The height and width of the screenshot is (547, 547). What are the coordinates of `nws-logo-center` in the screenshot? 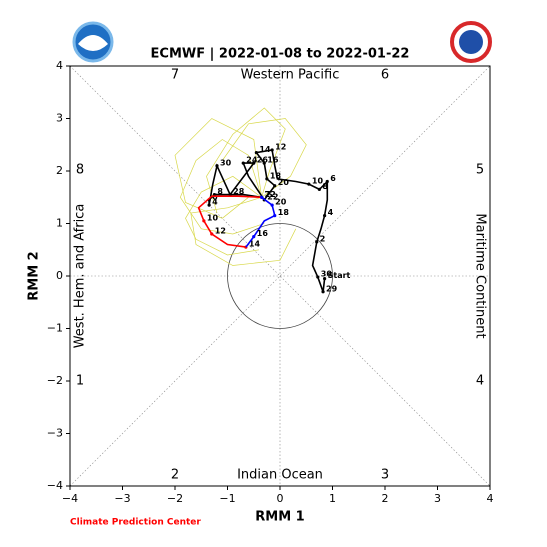 It's located at (471, 42).